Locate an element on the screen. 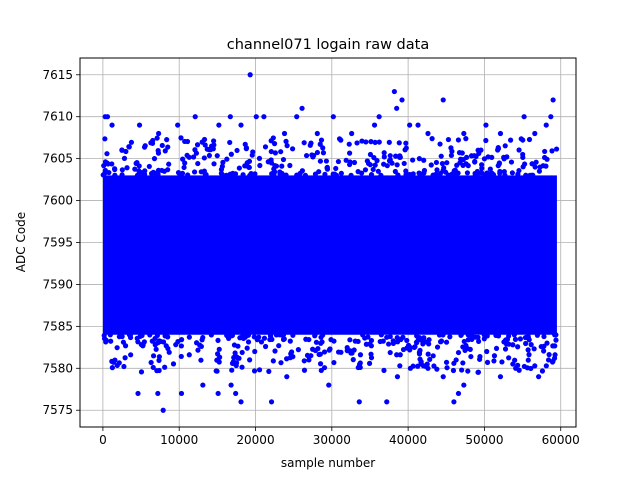 The image size is (640, 480). y-tick-label: 7615 is located at coordinates (57, 75).